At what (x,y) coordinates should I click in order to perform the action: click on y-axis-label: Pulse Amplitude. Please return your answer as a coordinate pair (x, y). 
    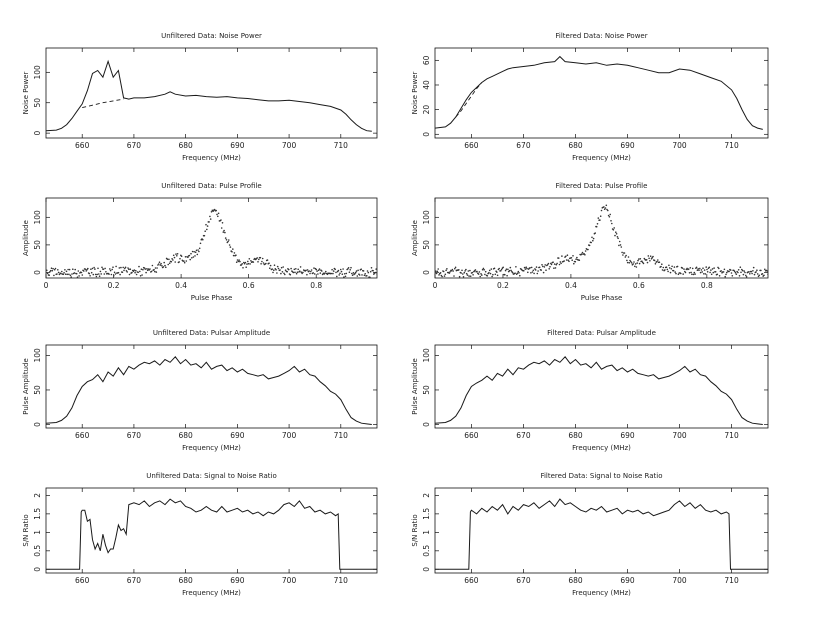
    Looking at the image, I should click on (26, 386).